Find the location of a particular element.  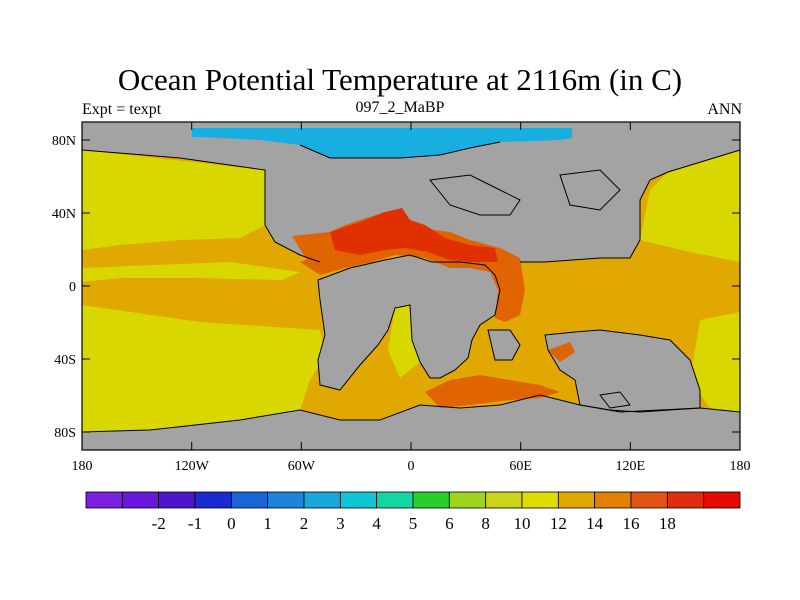

ocean-region-pacific-strip is located at coordinates (191, 272).